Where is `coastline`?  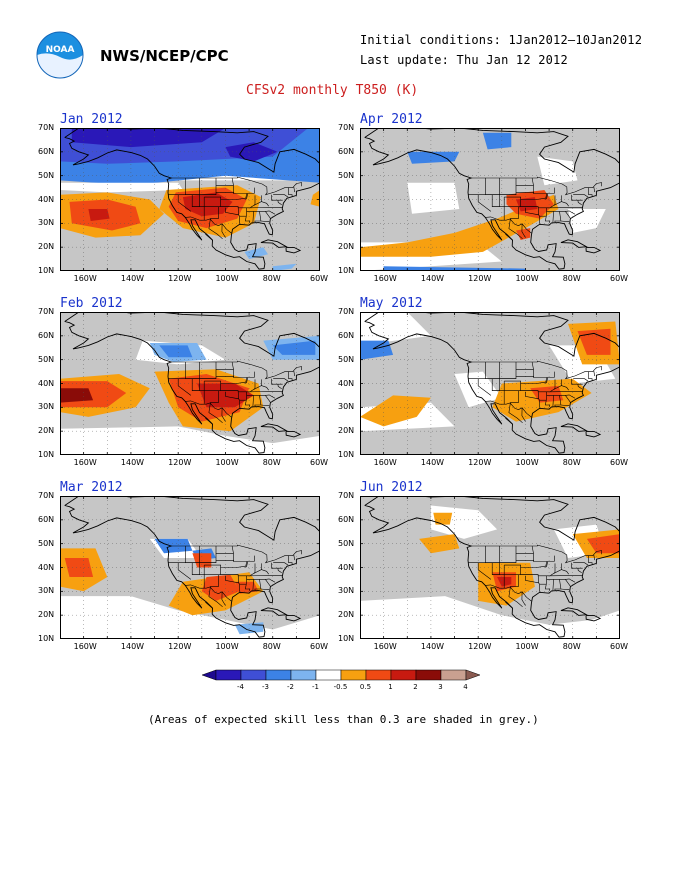
coastline is located at coordinates (293, 250).